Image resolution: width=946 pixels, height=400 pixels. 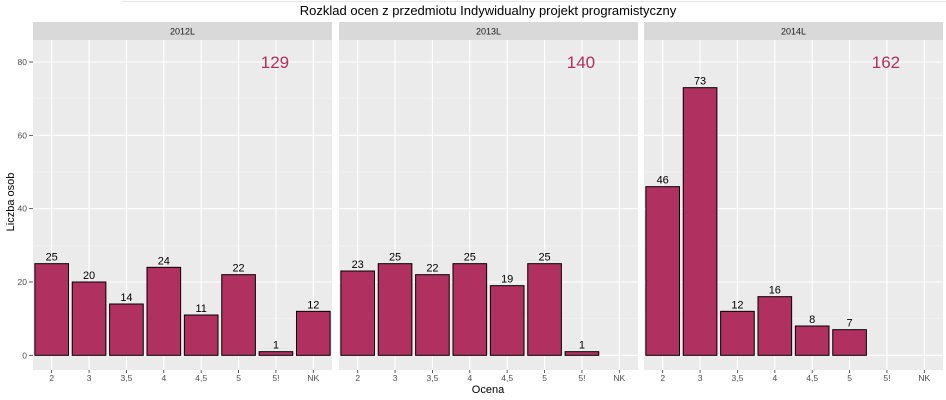 What do you see at coordinates (23, 62) in the screenshot?
I see `y-tick-label: 80` at bounding box center [23, 62].